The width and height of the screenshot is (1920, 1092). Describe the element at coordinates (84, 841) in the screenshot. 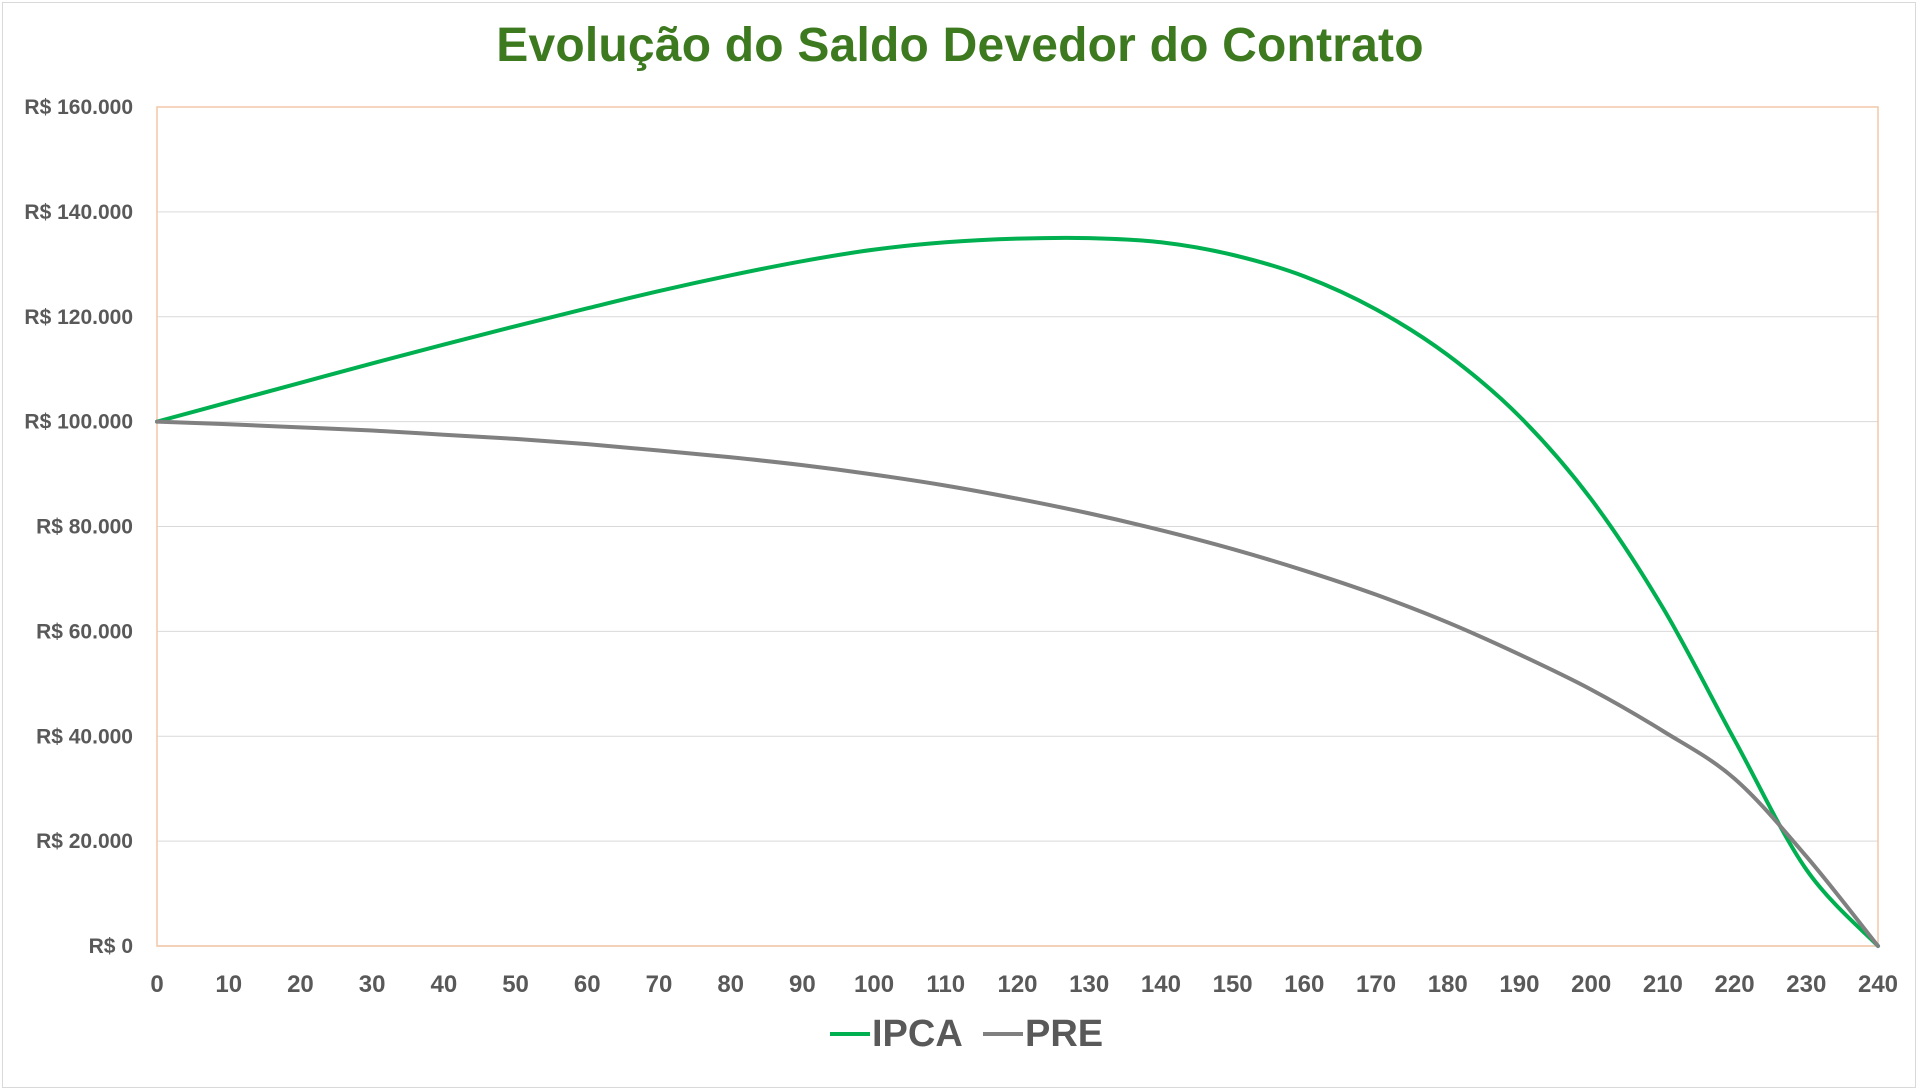

I see `y-tick-label: R$ 20.000` at that location.